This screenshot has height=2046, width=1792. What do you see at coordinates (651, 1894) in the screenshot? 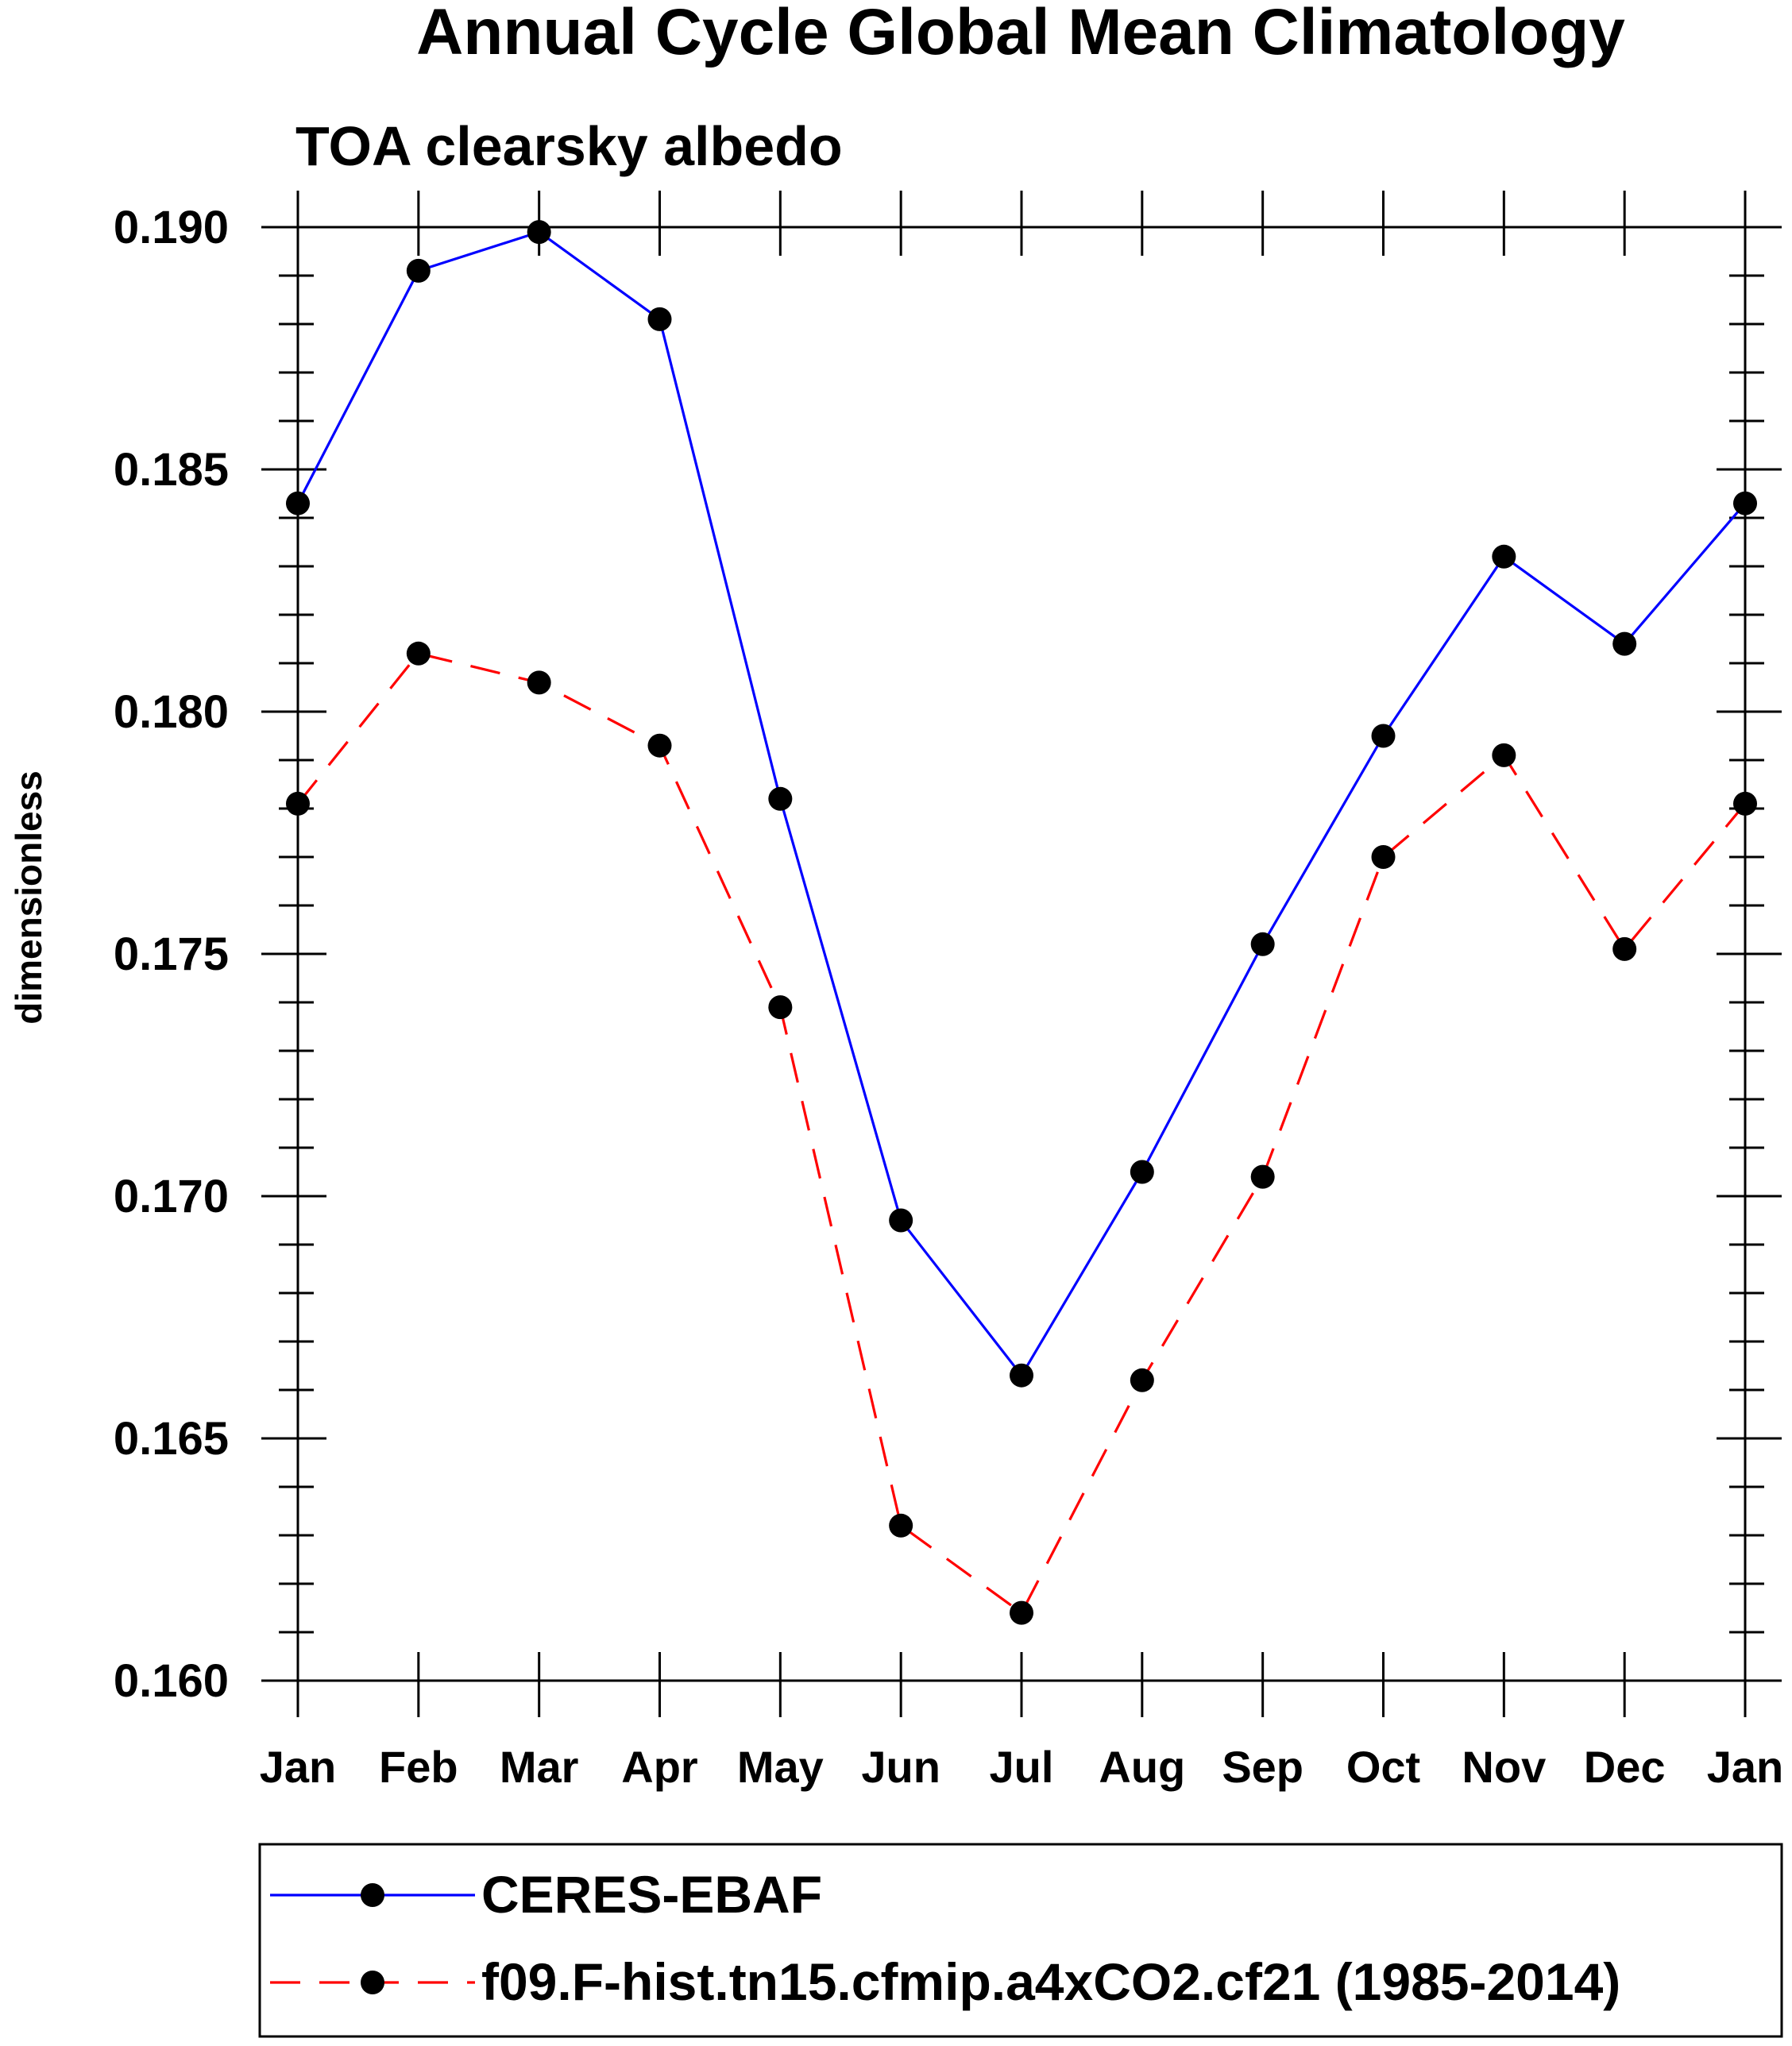
I see `legend-label: CERES-EBAF` at bounding box center [651, 1894].